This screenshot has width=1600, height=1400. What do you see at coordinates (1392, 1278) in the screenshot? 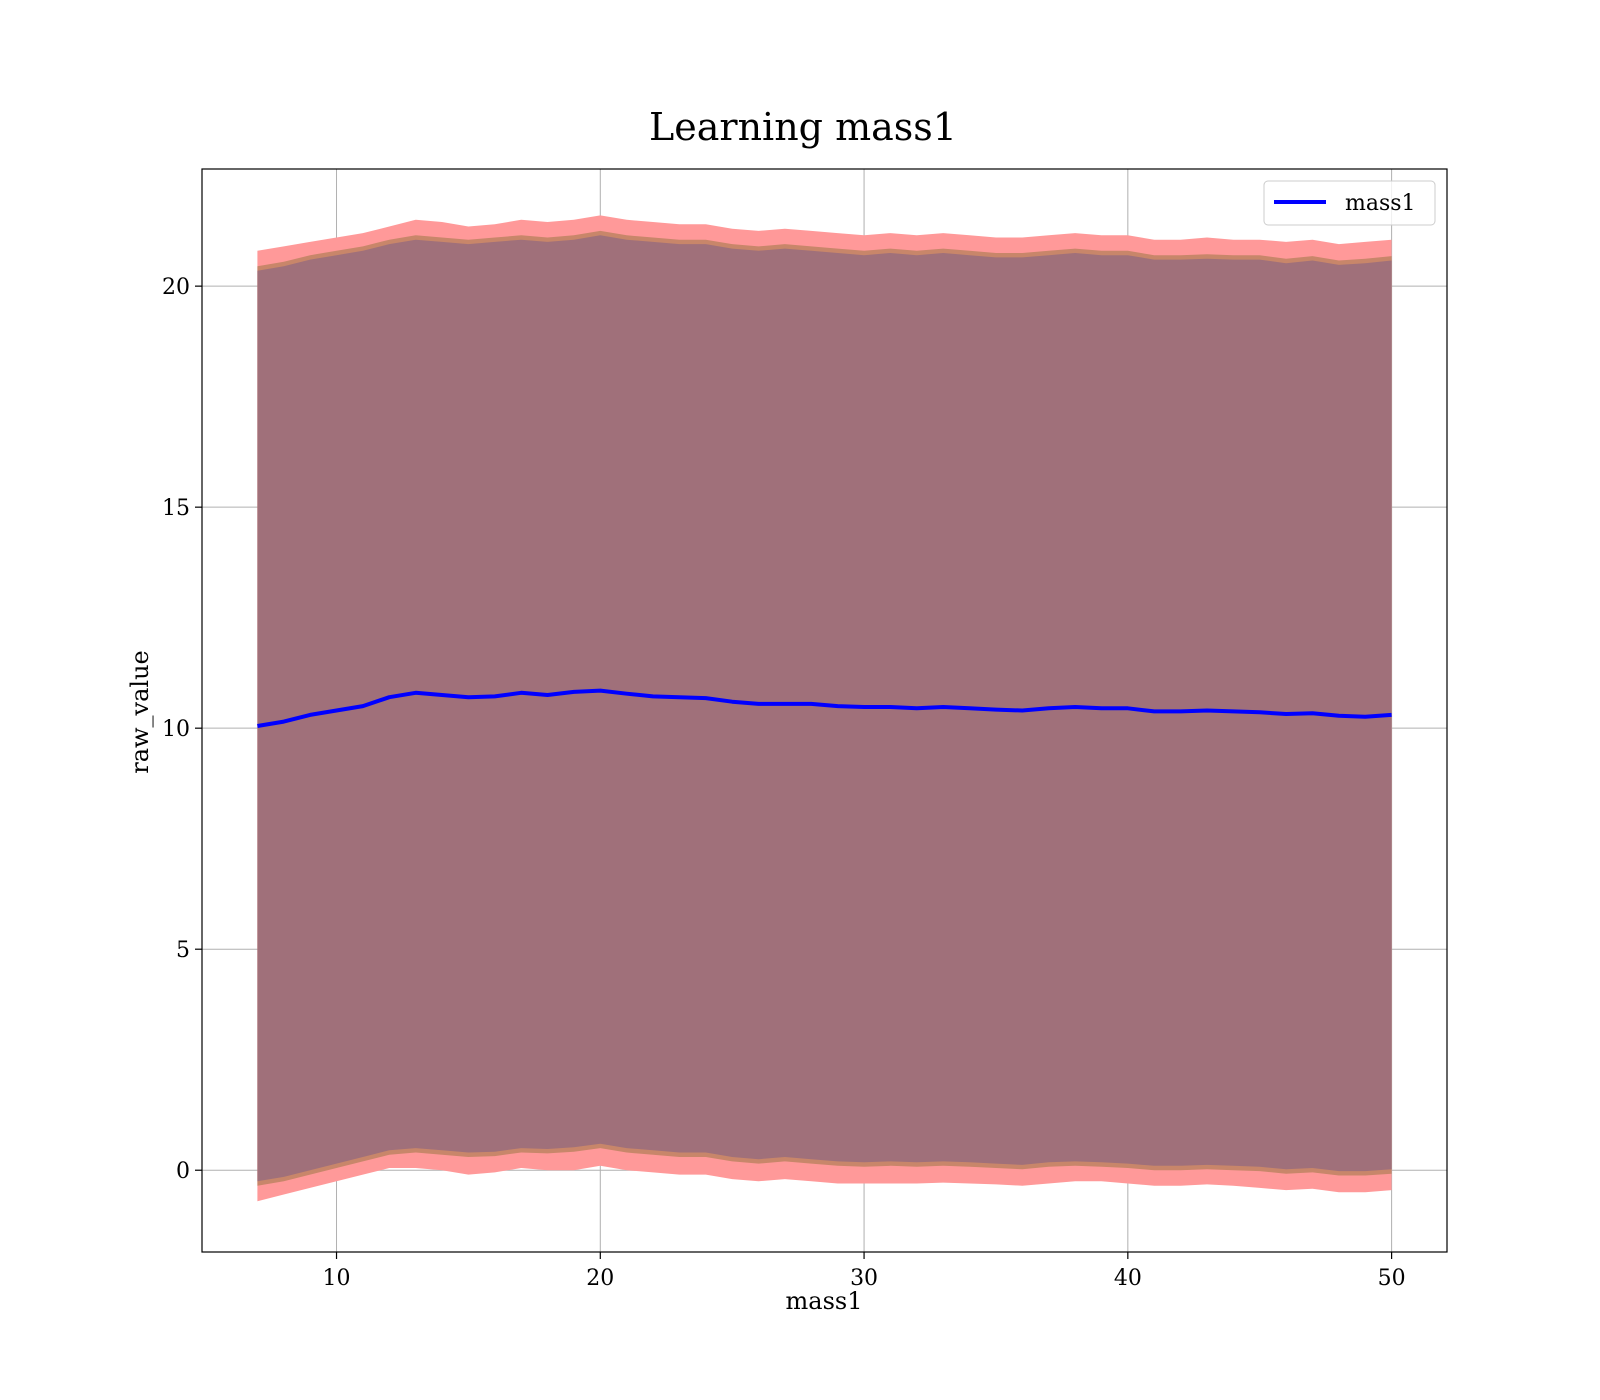
I see `x-tick-label: 50` at bounding box center [1392, 1278].